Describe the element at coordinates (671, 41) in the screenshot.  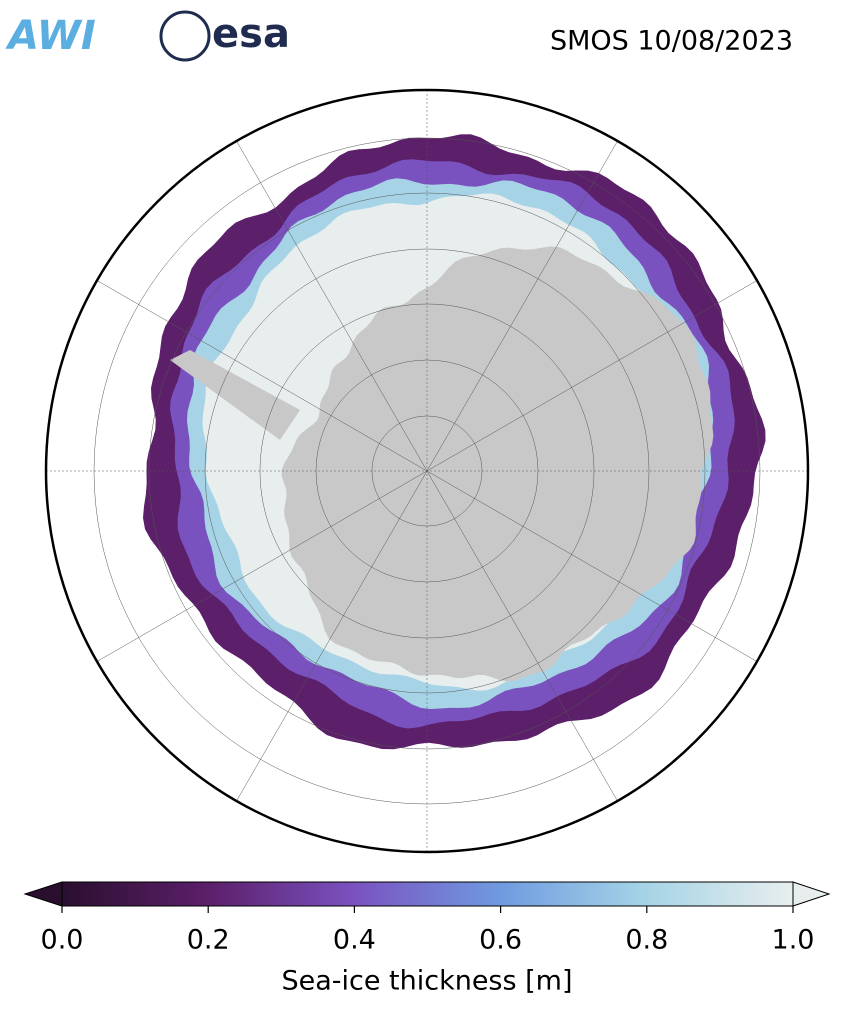
I see `title: SMOS 10/08/2023` at that location.